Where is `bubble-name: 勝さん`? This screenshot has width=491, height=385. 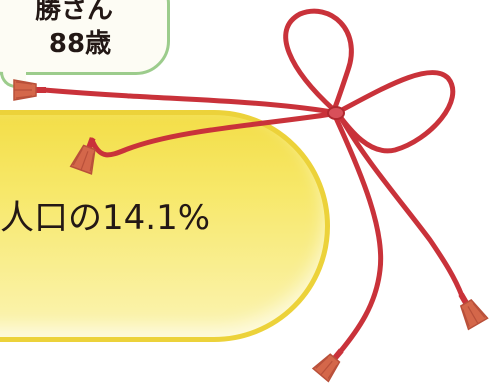 bubble-name: 勝さん is located at coordinates (73, 12).